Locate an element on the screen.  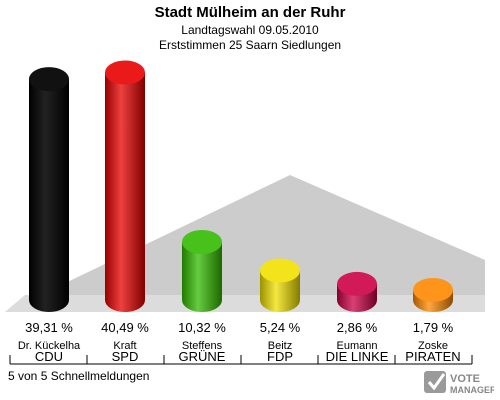
svg-text: VOTE is located at coordinates (465, 379).